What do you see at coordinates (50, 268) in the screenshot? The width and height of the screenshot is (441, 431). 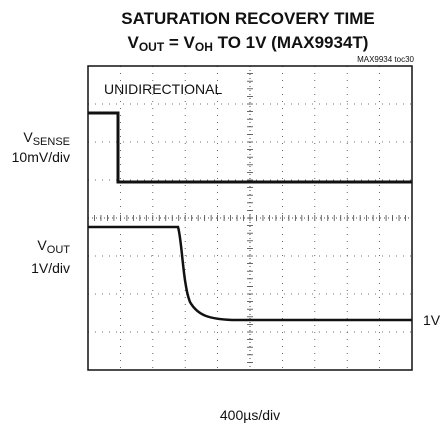 I see `channel-scale: 1V/div` at bounding box center [50, 268].